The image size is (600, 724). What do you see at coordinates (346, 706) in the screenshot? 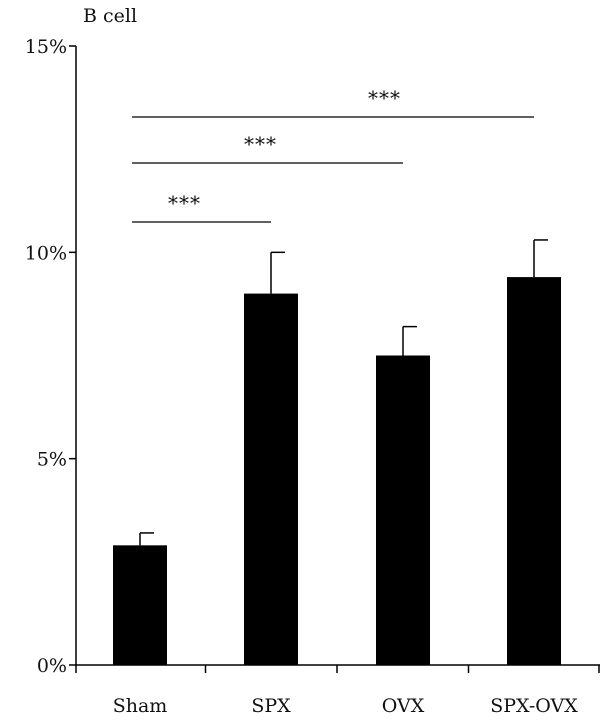
I see `category-labels: Sham SPX OVX SPX-OVX` at bounding box center [346, 706].